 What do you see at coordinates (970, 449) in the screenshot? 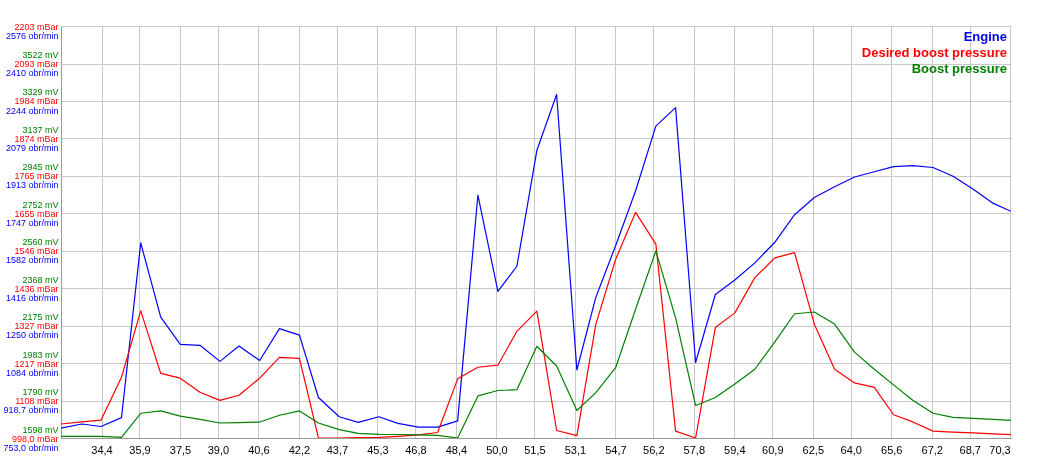
I see `x-tick-label: 68,7` at bounding box center [970, 449].